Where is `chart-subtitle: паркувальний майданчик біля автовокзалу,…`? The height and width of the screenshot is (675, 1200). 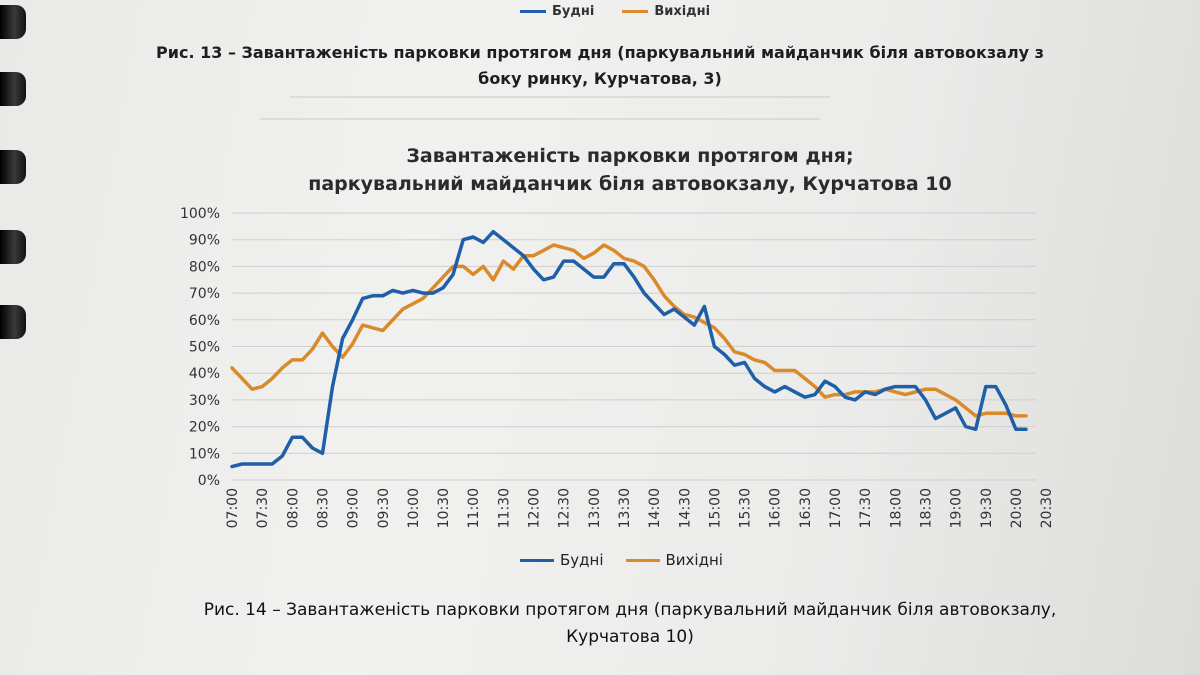
chart-subtitle: паркувальний майданчик біля автовокзалу,… is located at coordinates (630, 184).